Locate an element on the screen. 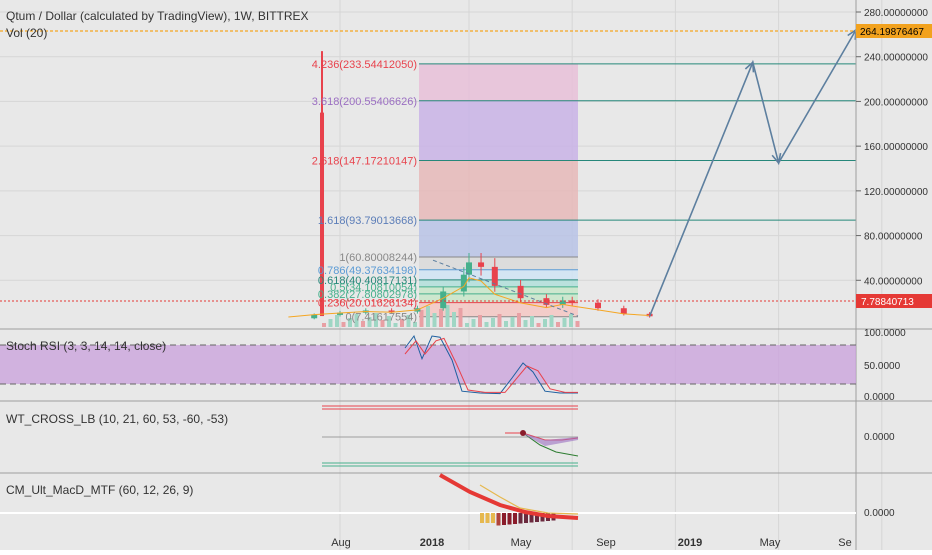 Image resolution: width=932 pixels, height=555 pixels. stoch-rsi-band is located at coordinates (428, 364).